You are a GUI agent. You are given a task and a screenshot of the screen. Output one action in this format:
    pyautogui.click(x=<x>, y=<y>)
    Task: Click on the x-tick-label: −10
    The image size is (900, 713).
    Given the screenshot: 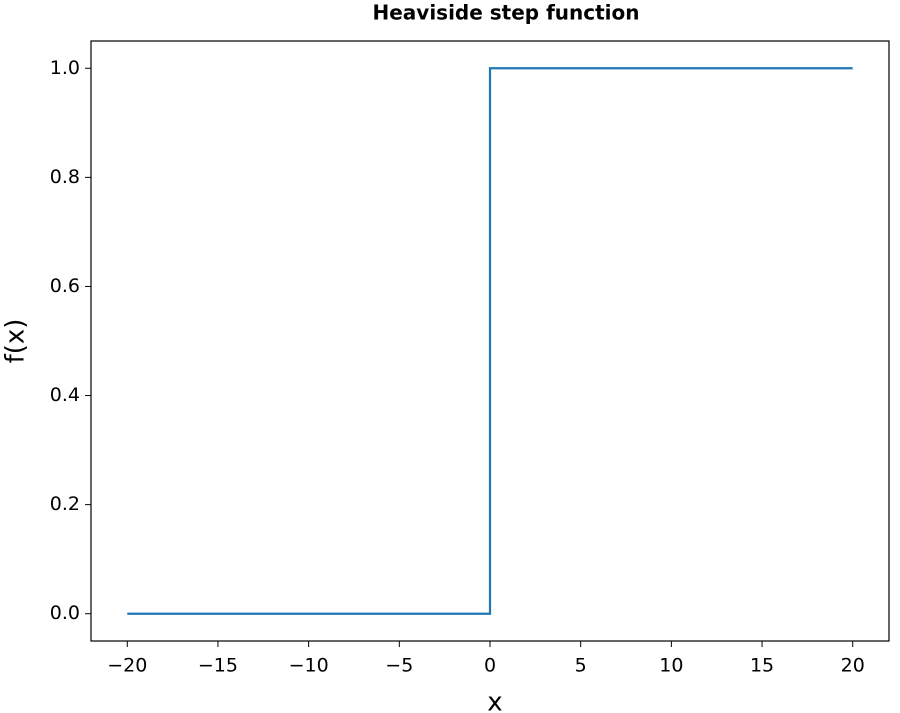 What is the action you would take?
    pyautogui.click(x=309, y=666)
    